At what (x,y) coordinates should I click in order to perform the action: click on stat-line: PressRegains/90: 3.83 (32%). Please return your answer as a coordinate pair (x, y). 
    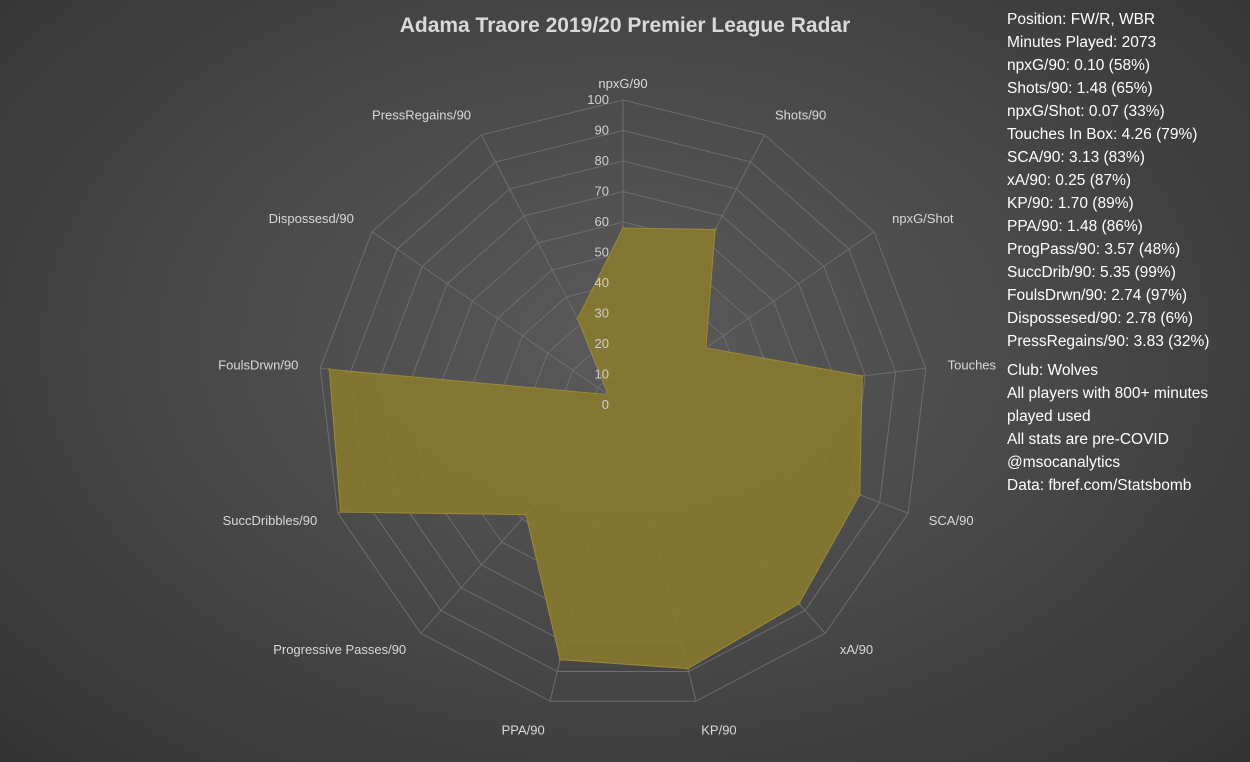
    Looking at the image, I should click on (1108, 341).